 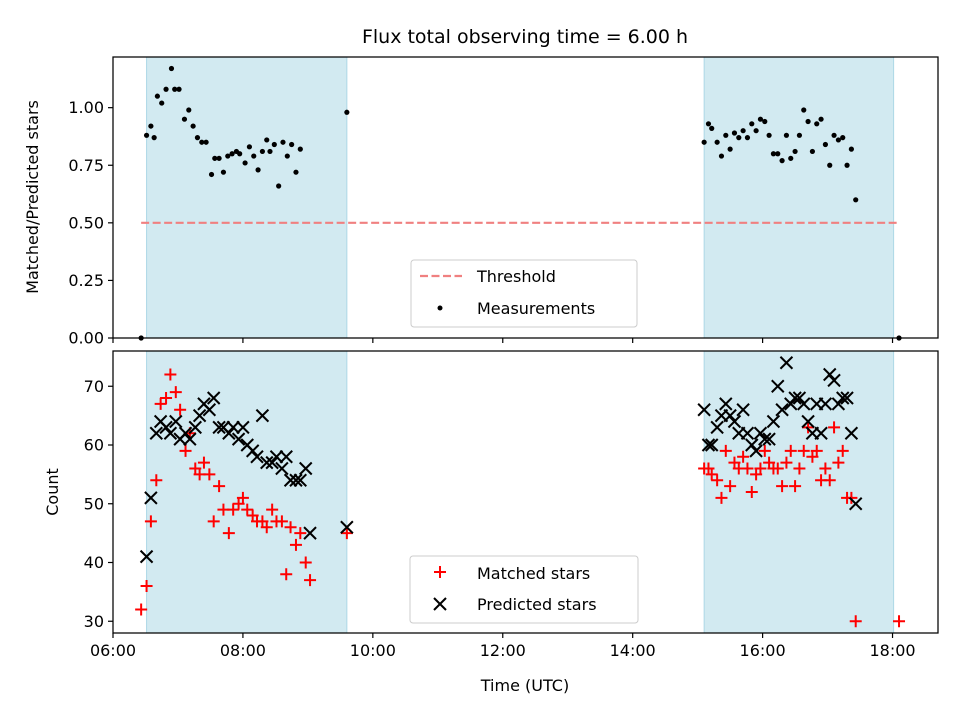 I want to click on ratio-y-tick-label: 0.25, so click(x=86, y=280).